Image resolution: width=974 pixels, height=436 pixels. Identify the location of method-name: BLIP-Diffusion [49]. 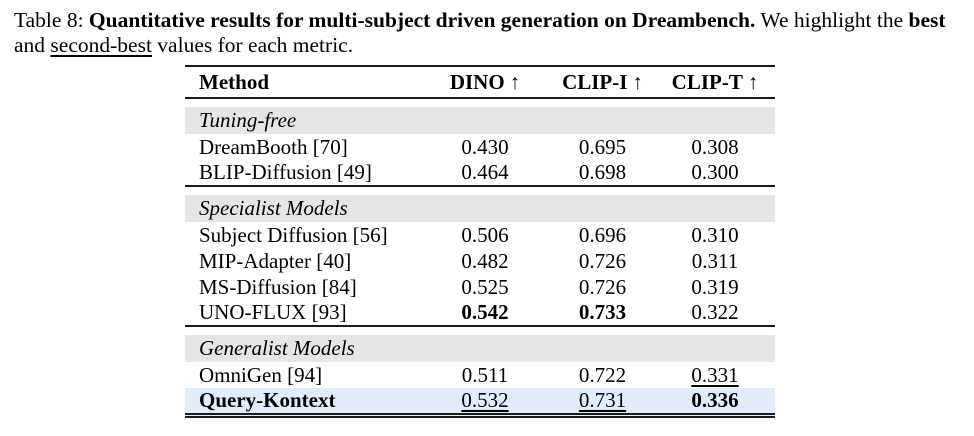
(285, 172).